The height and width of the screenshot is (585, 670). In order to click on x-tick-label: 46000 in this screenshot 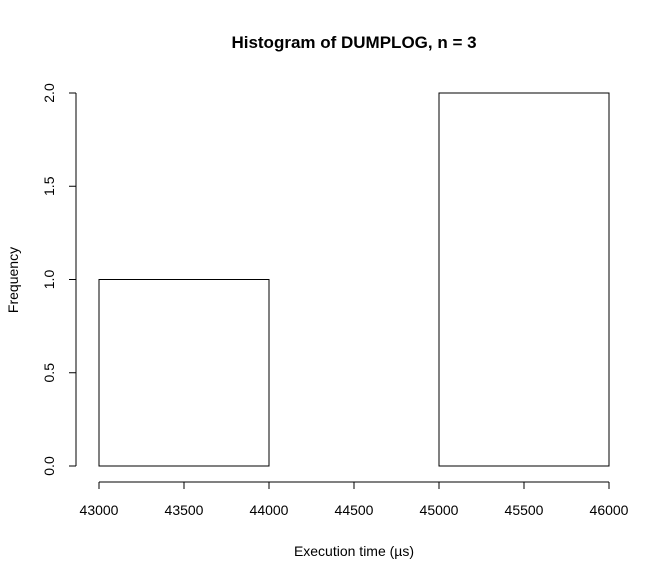, I will do `click(609, 510)`.